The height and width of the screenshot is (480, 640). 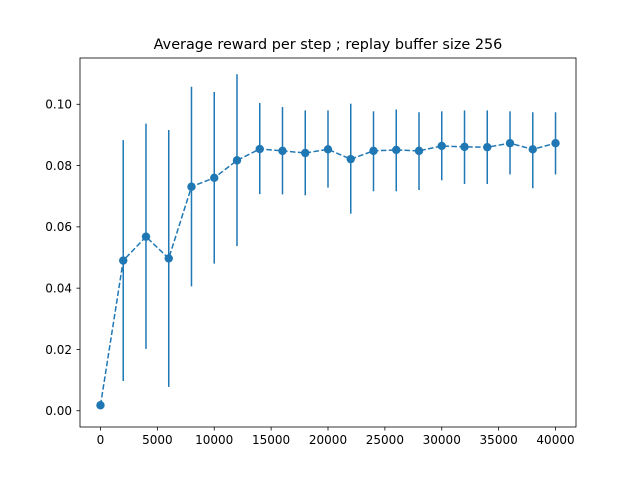 I want to click on y-tick-label: 0.00, so click(x=58, y=411).